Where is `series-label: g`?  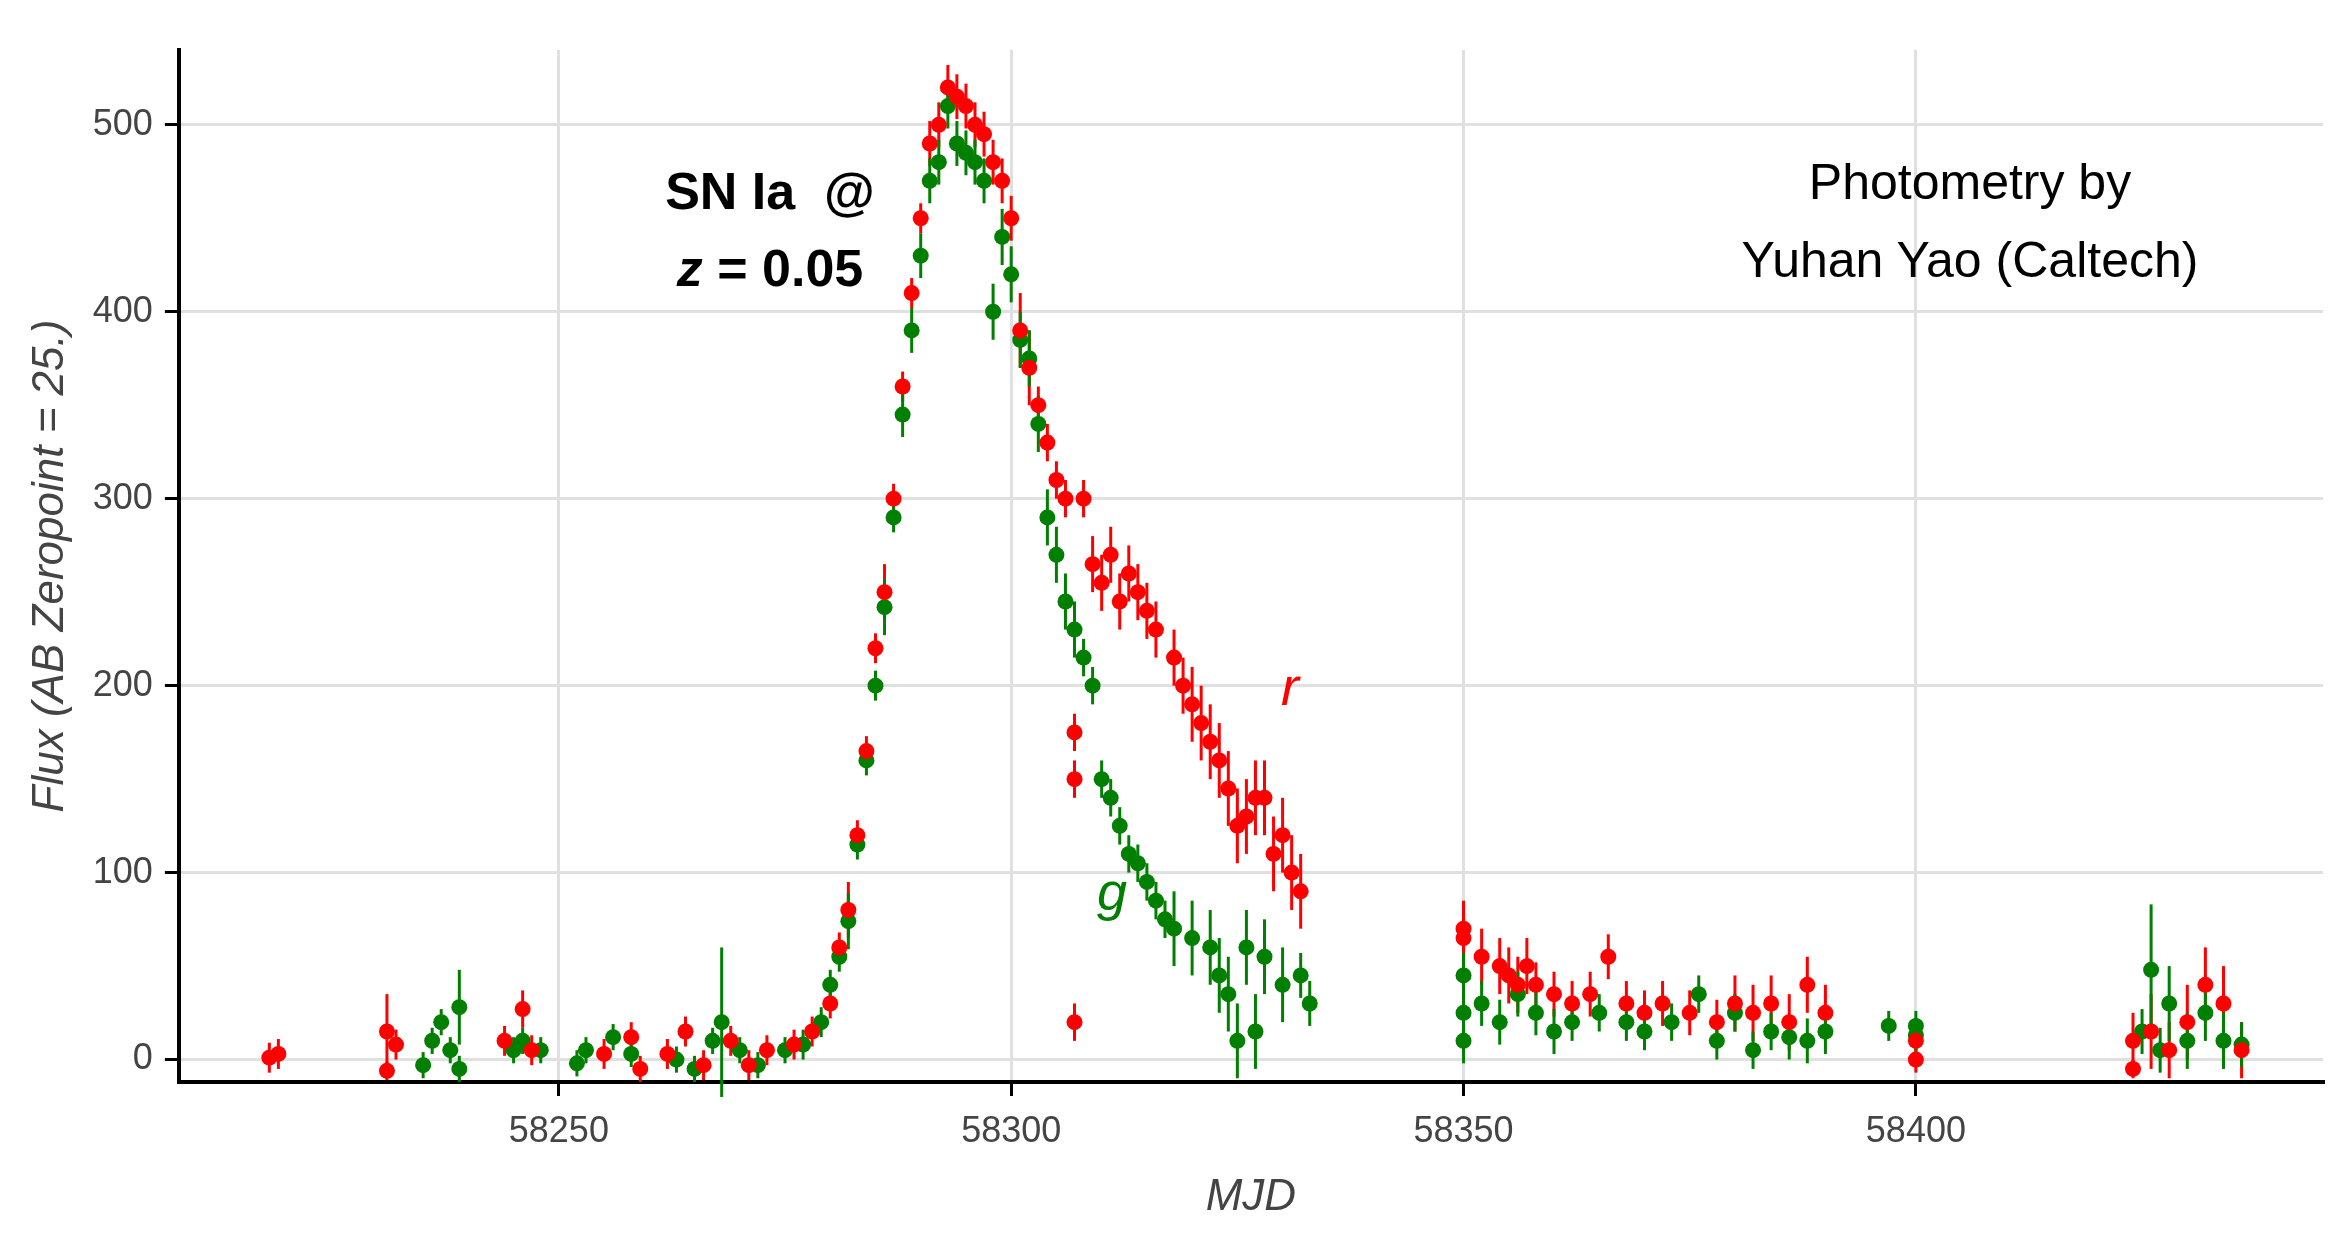
series-label: g is located at coordinates (1112, 891).